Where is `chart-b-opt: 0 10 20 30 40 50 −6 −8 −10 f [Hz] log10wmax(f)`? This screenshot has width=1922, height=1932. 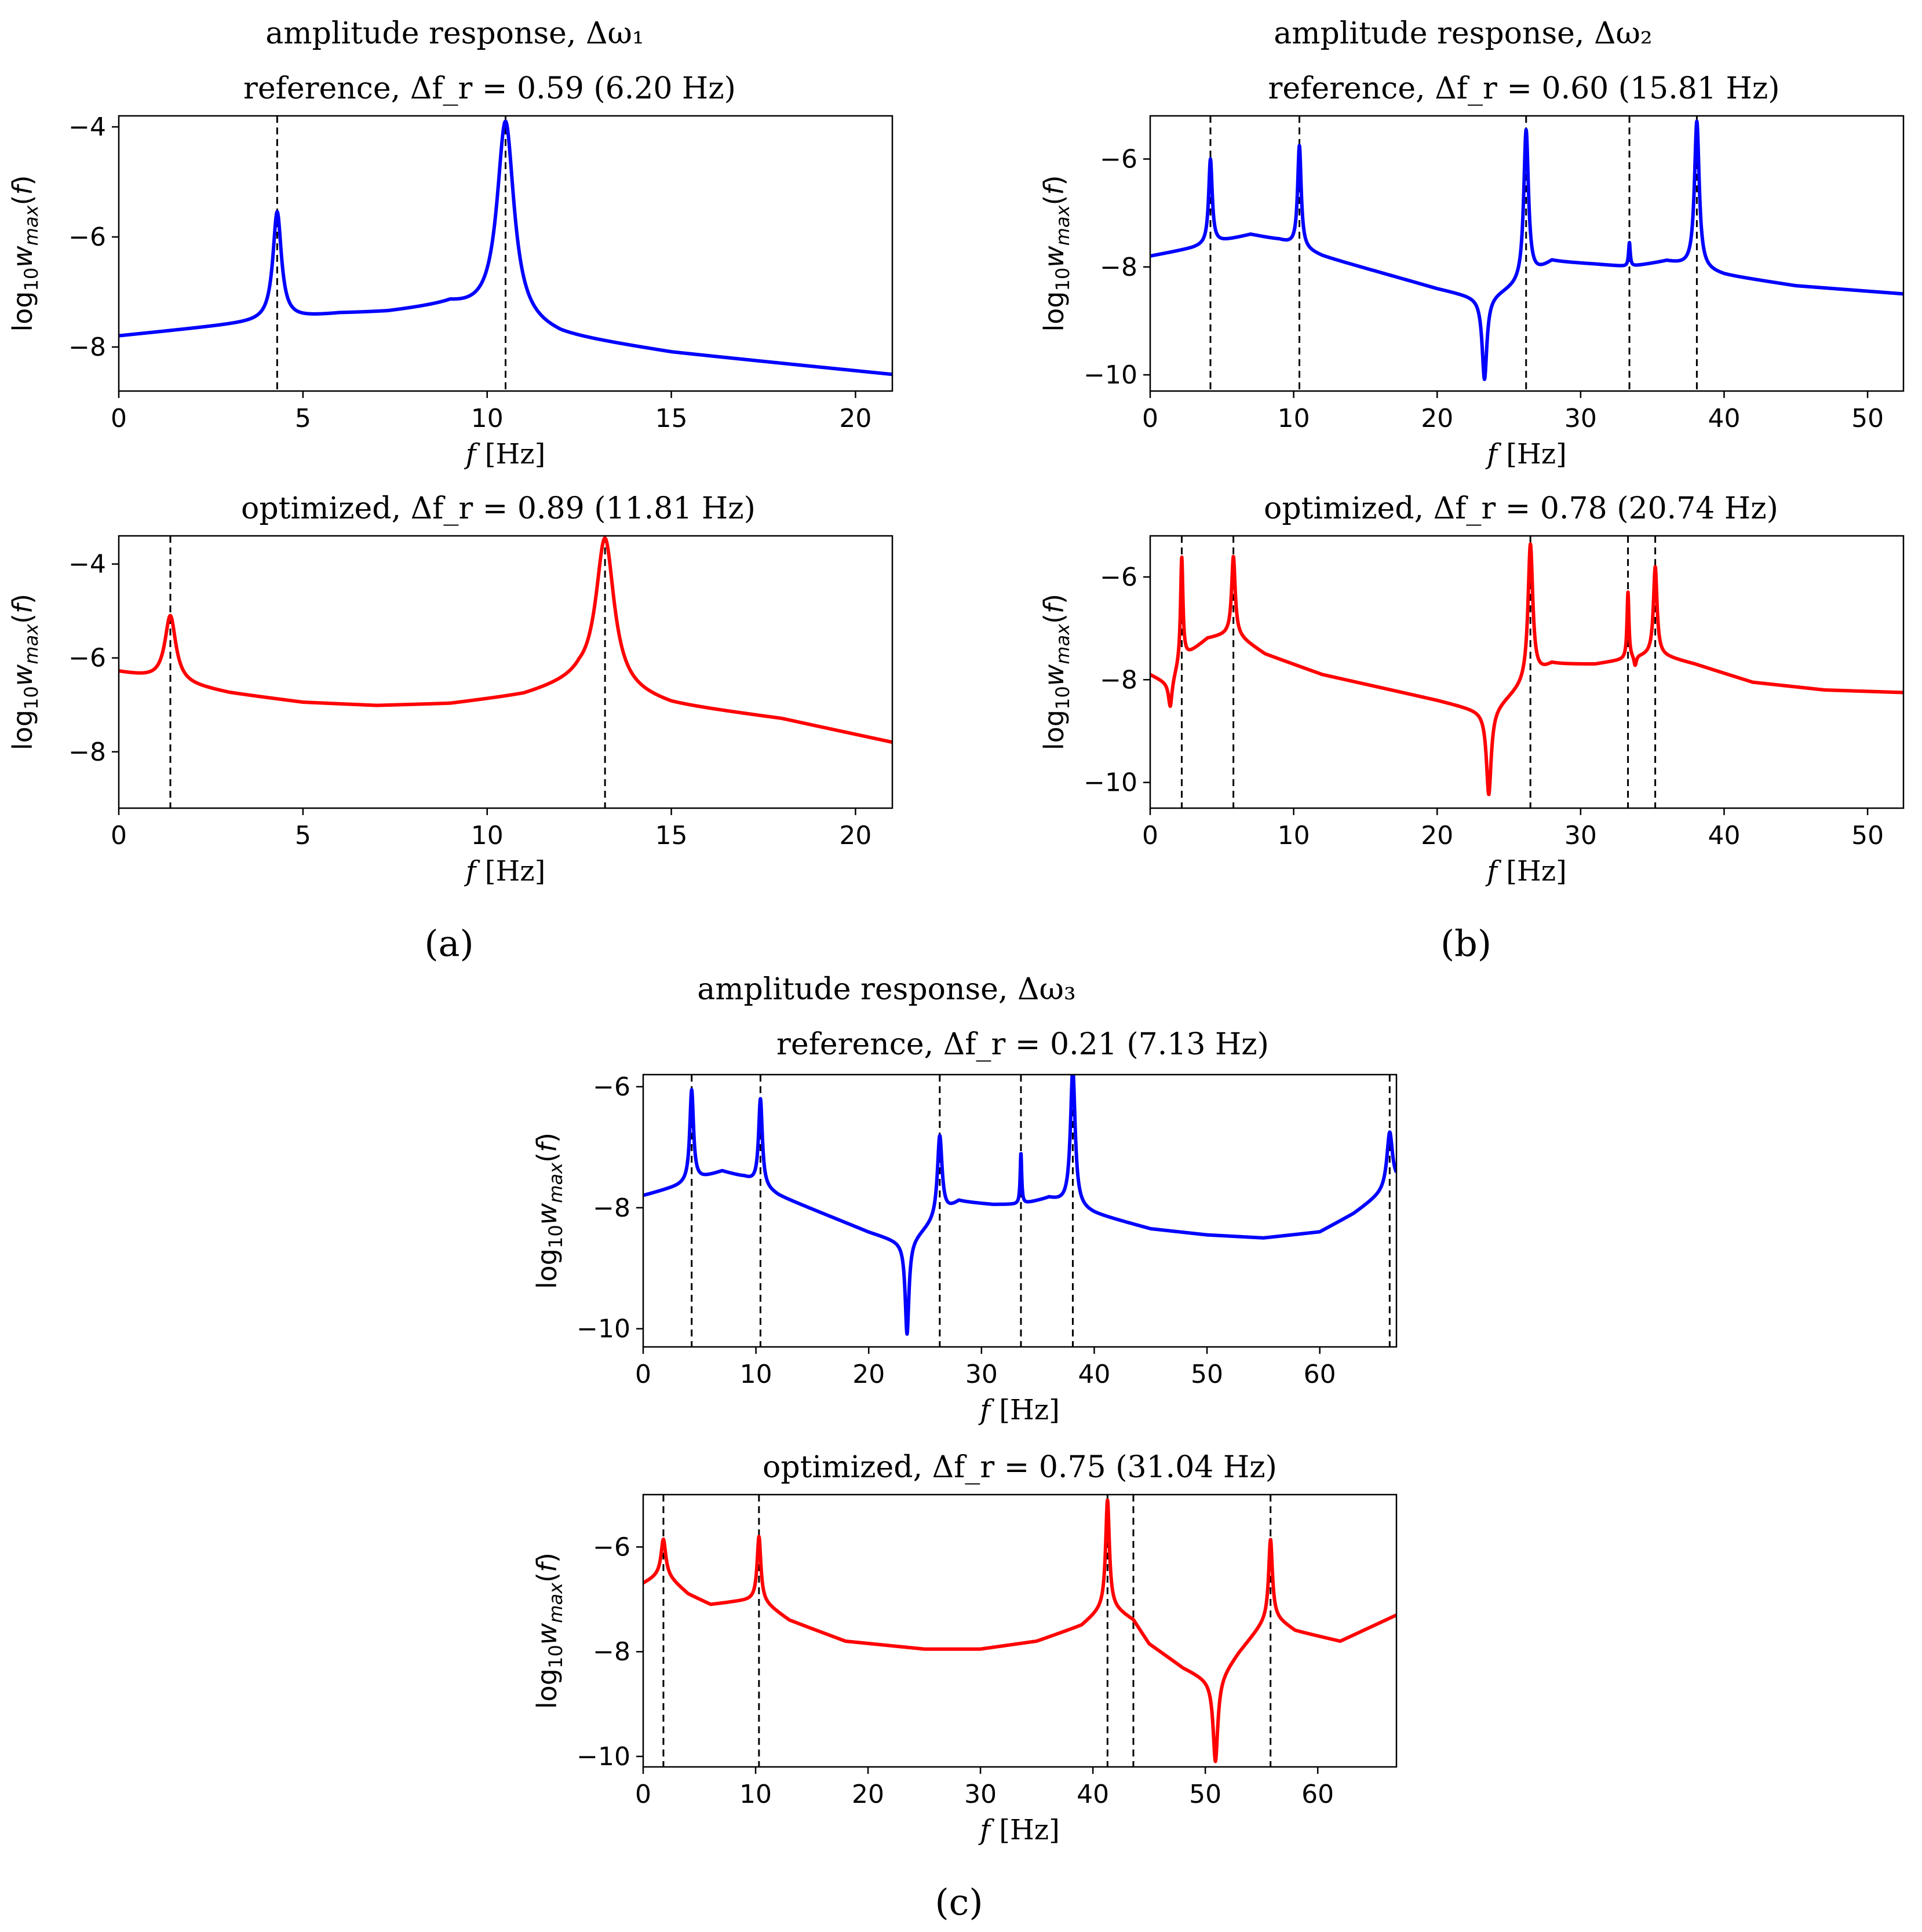
chart-b-opt: 0 10 20 30 40 50 −6 −8 −10 f [Hz] log10wmax(f) is located at coordinates (1471, 712).